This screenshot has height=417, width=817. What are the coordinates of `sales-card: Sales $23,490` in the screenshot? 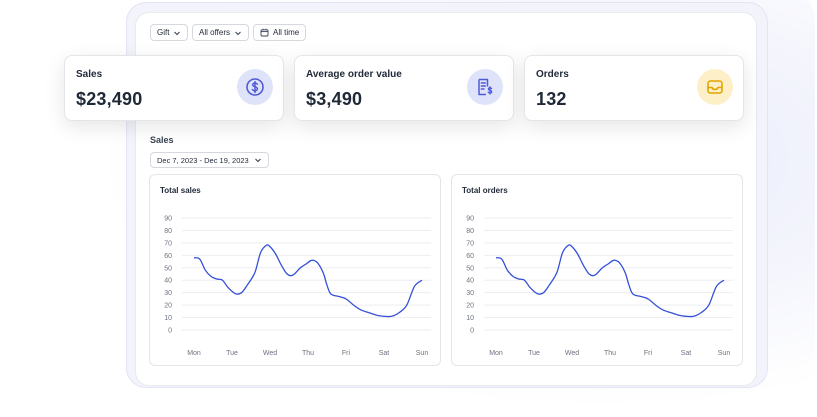 It's located at (174, 88).